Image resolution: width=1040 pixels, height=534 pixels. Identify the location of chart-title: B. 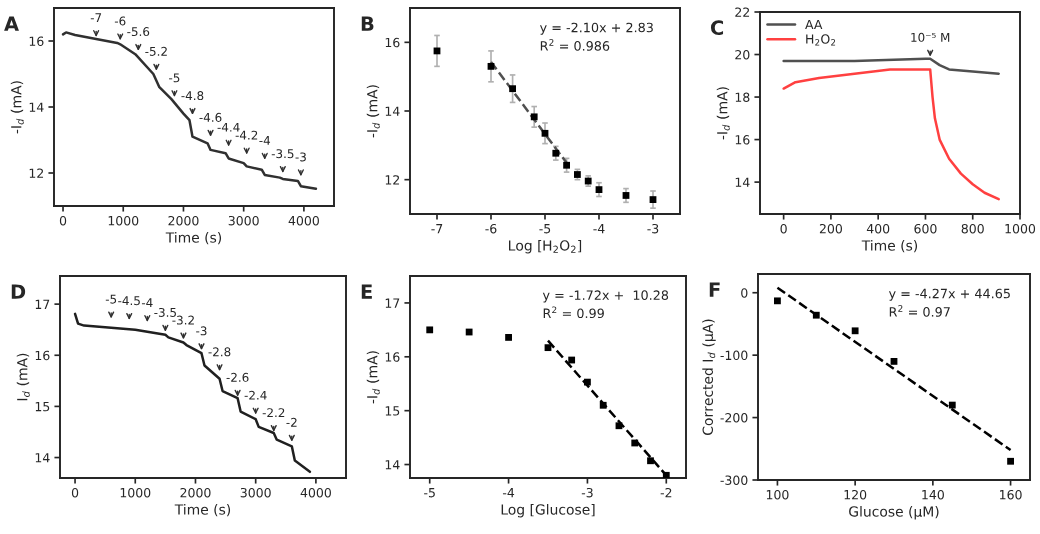
(367, 23).